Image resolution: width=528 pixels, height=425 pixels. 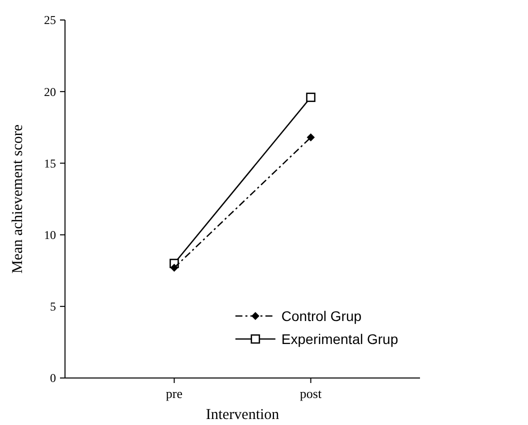 I want to click on y-axis-title: Mean achievement score, so click(x=18, y=199).